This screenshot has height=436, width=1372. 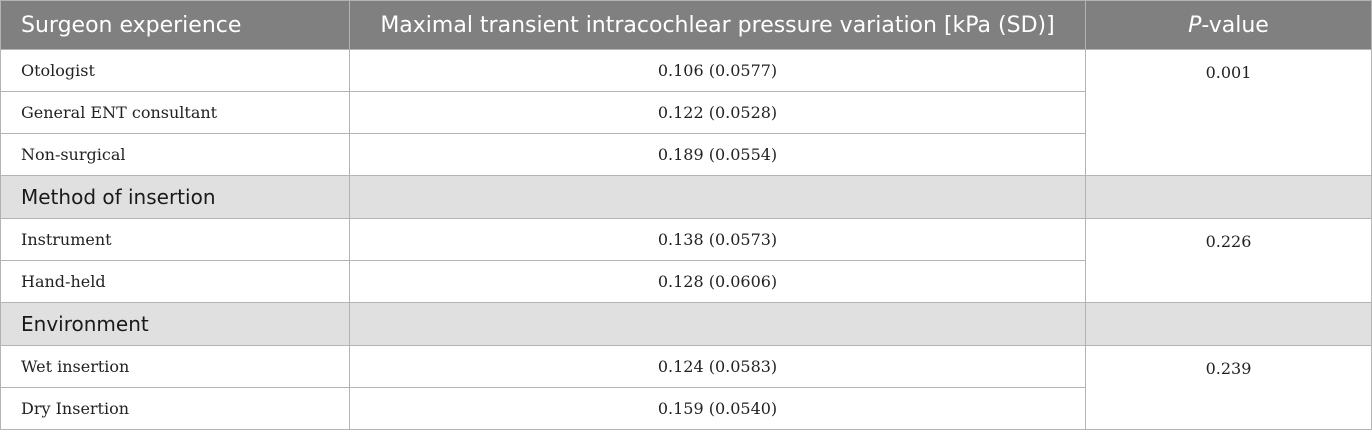 I want to click on header-p-value: P-value, so click(x=1228, y=25).